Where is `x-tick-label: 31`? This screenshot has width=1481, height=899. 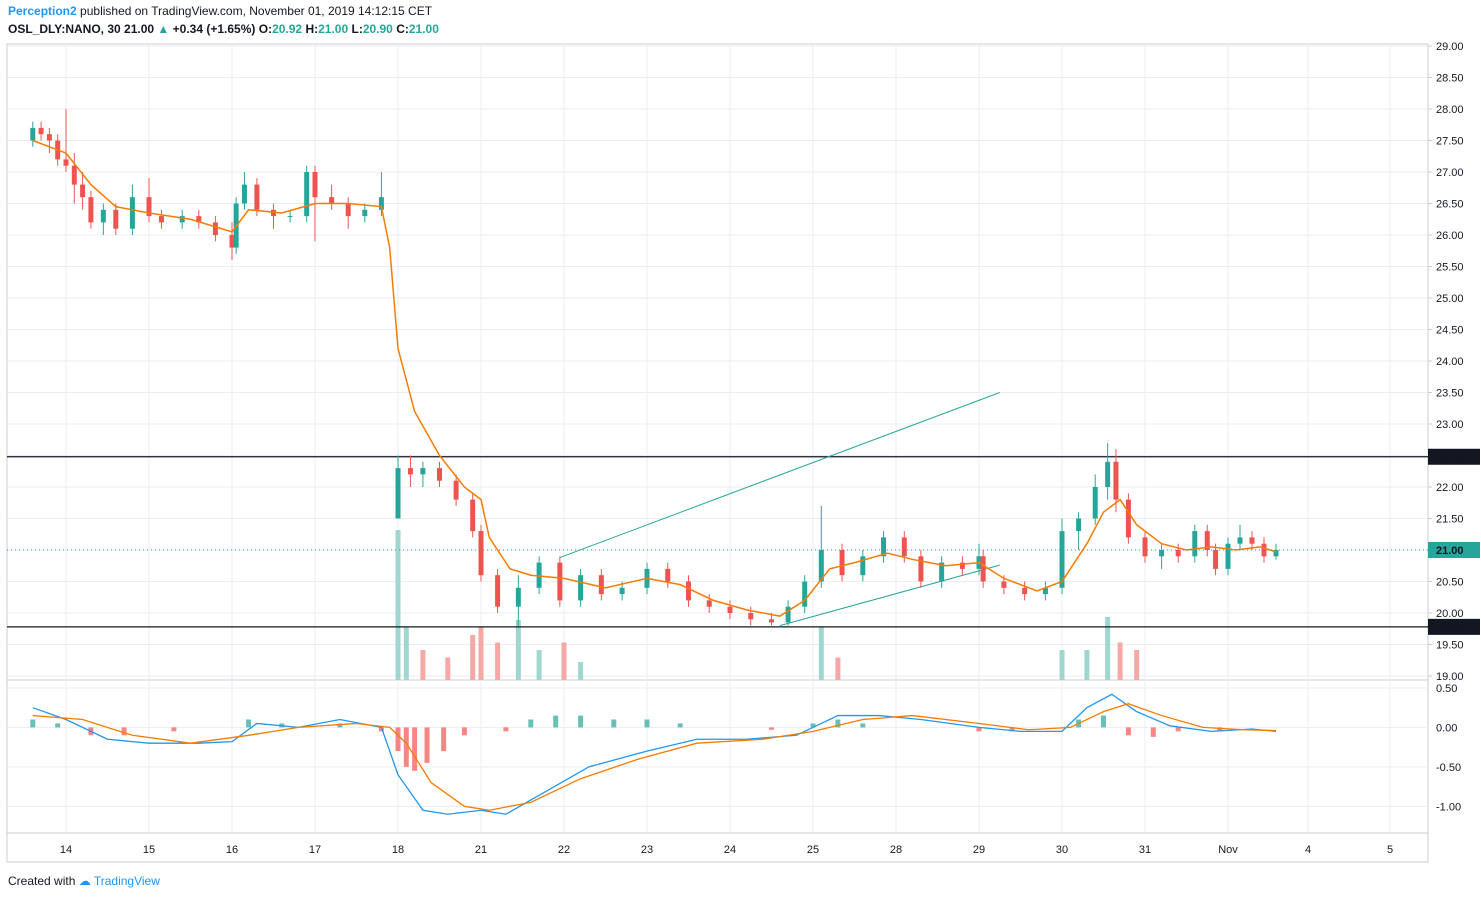
x-tick-label: 31 is located at coordinates (1145, 850).